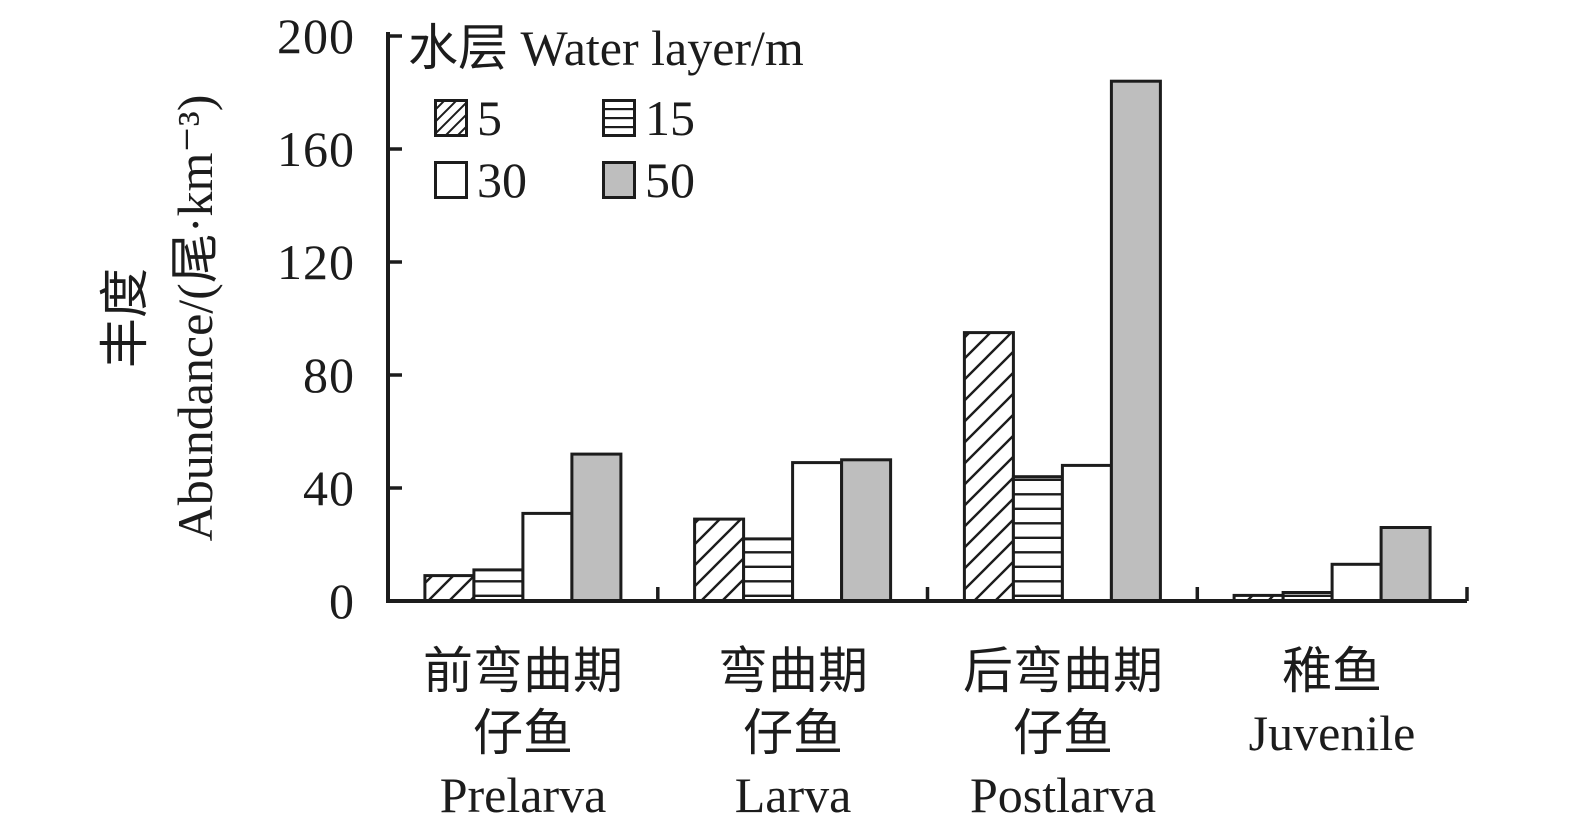 The image size is (1575, 837). Describe the element at coordinates (703, 180) in the screenshot. I see `legend-item-50: 50` at that location.